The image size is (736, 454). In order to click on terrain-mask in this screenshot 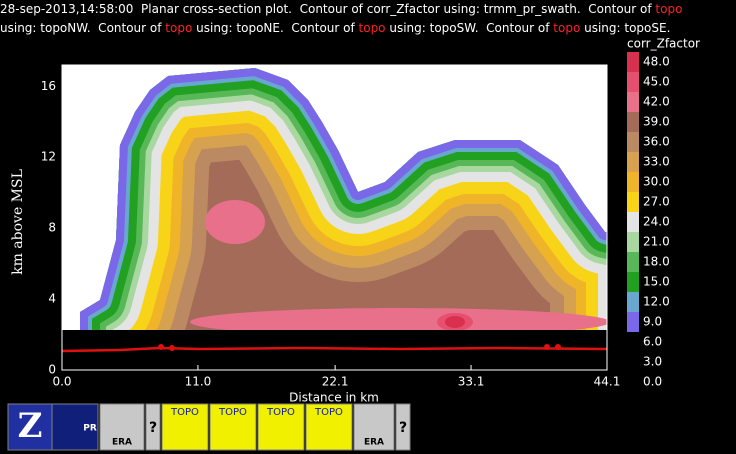, I will do `click(334, 350)`.